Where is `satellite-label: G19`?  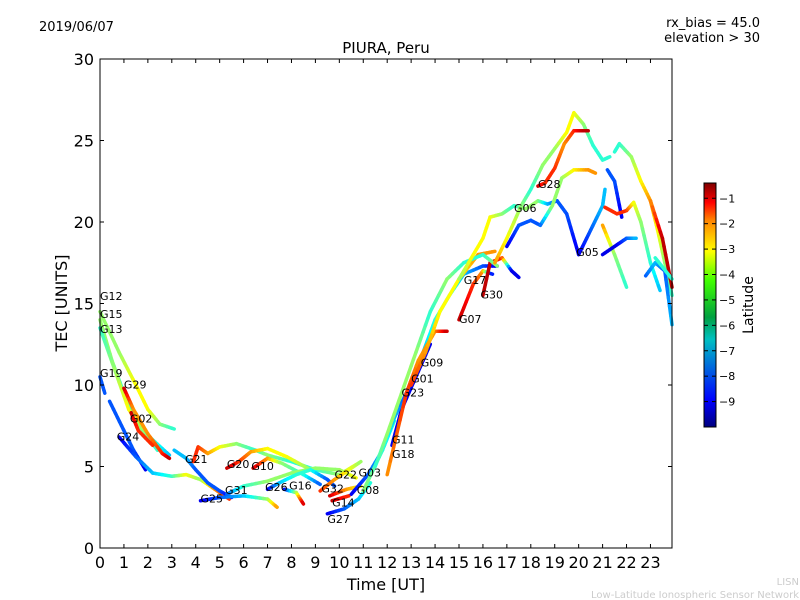 satellite-label: G19 is located at coordinates (111, 373).